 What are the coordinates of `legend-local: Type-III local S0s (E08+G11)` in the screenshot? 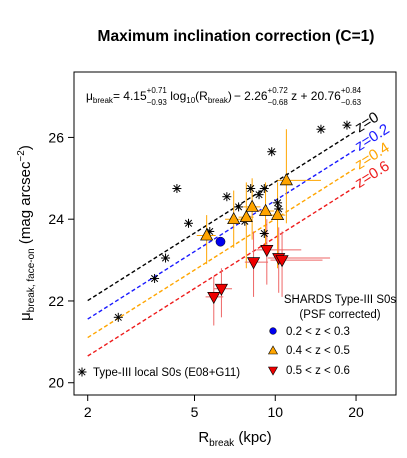 It's located at (158, 373).